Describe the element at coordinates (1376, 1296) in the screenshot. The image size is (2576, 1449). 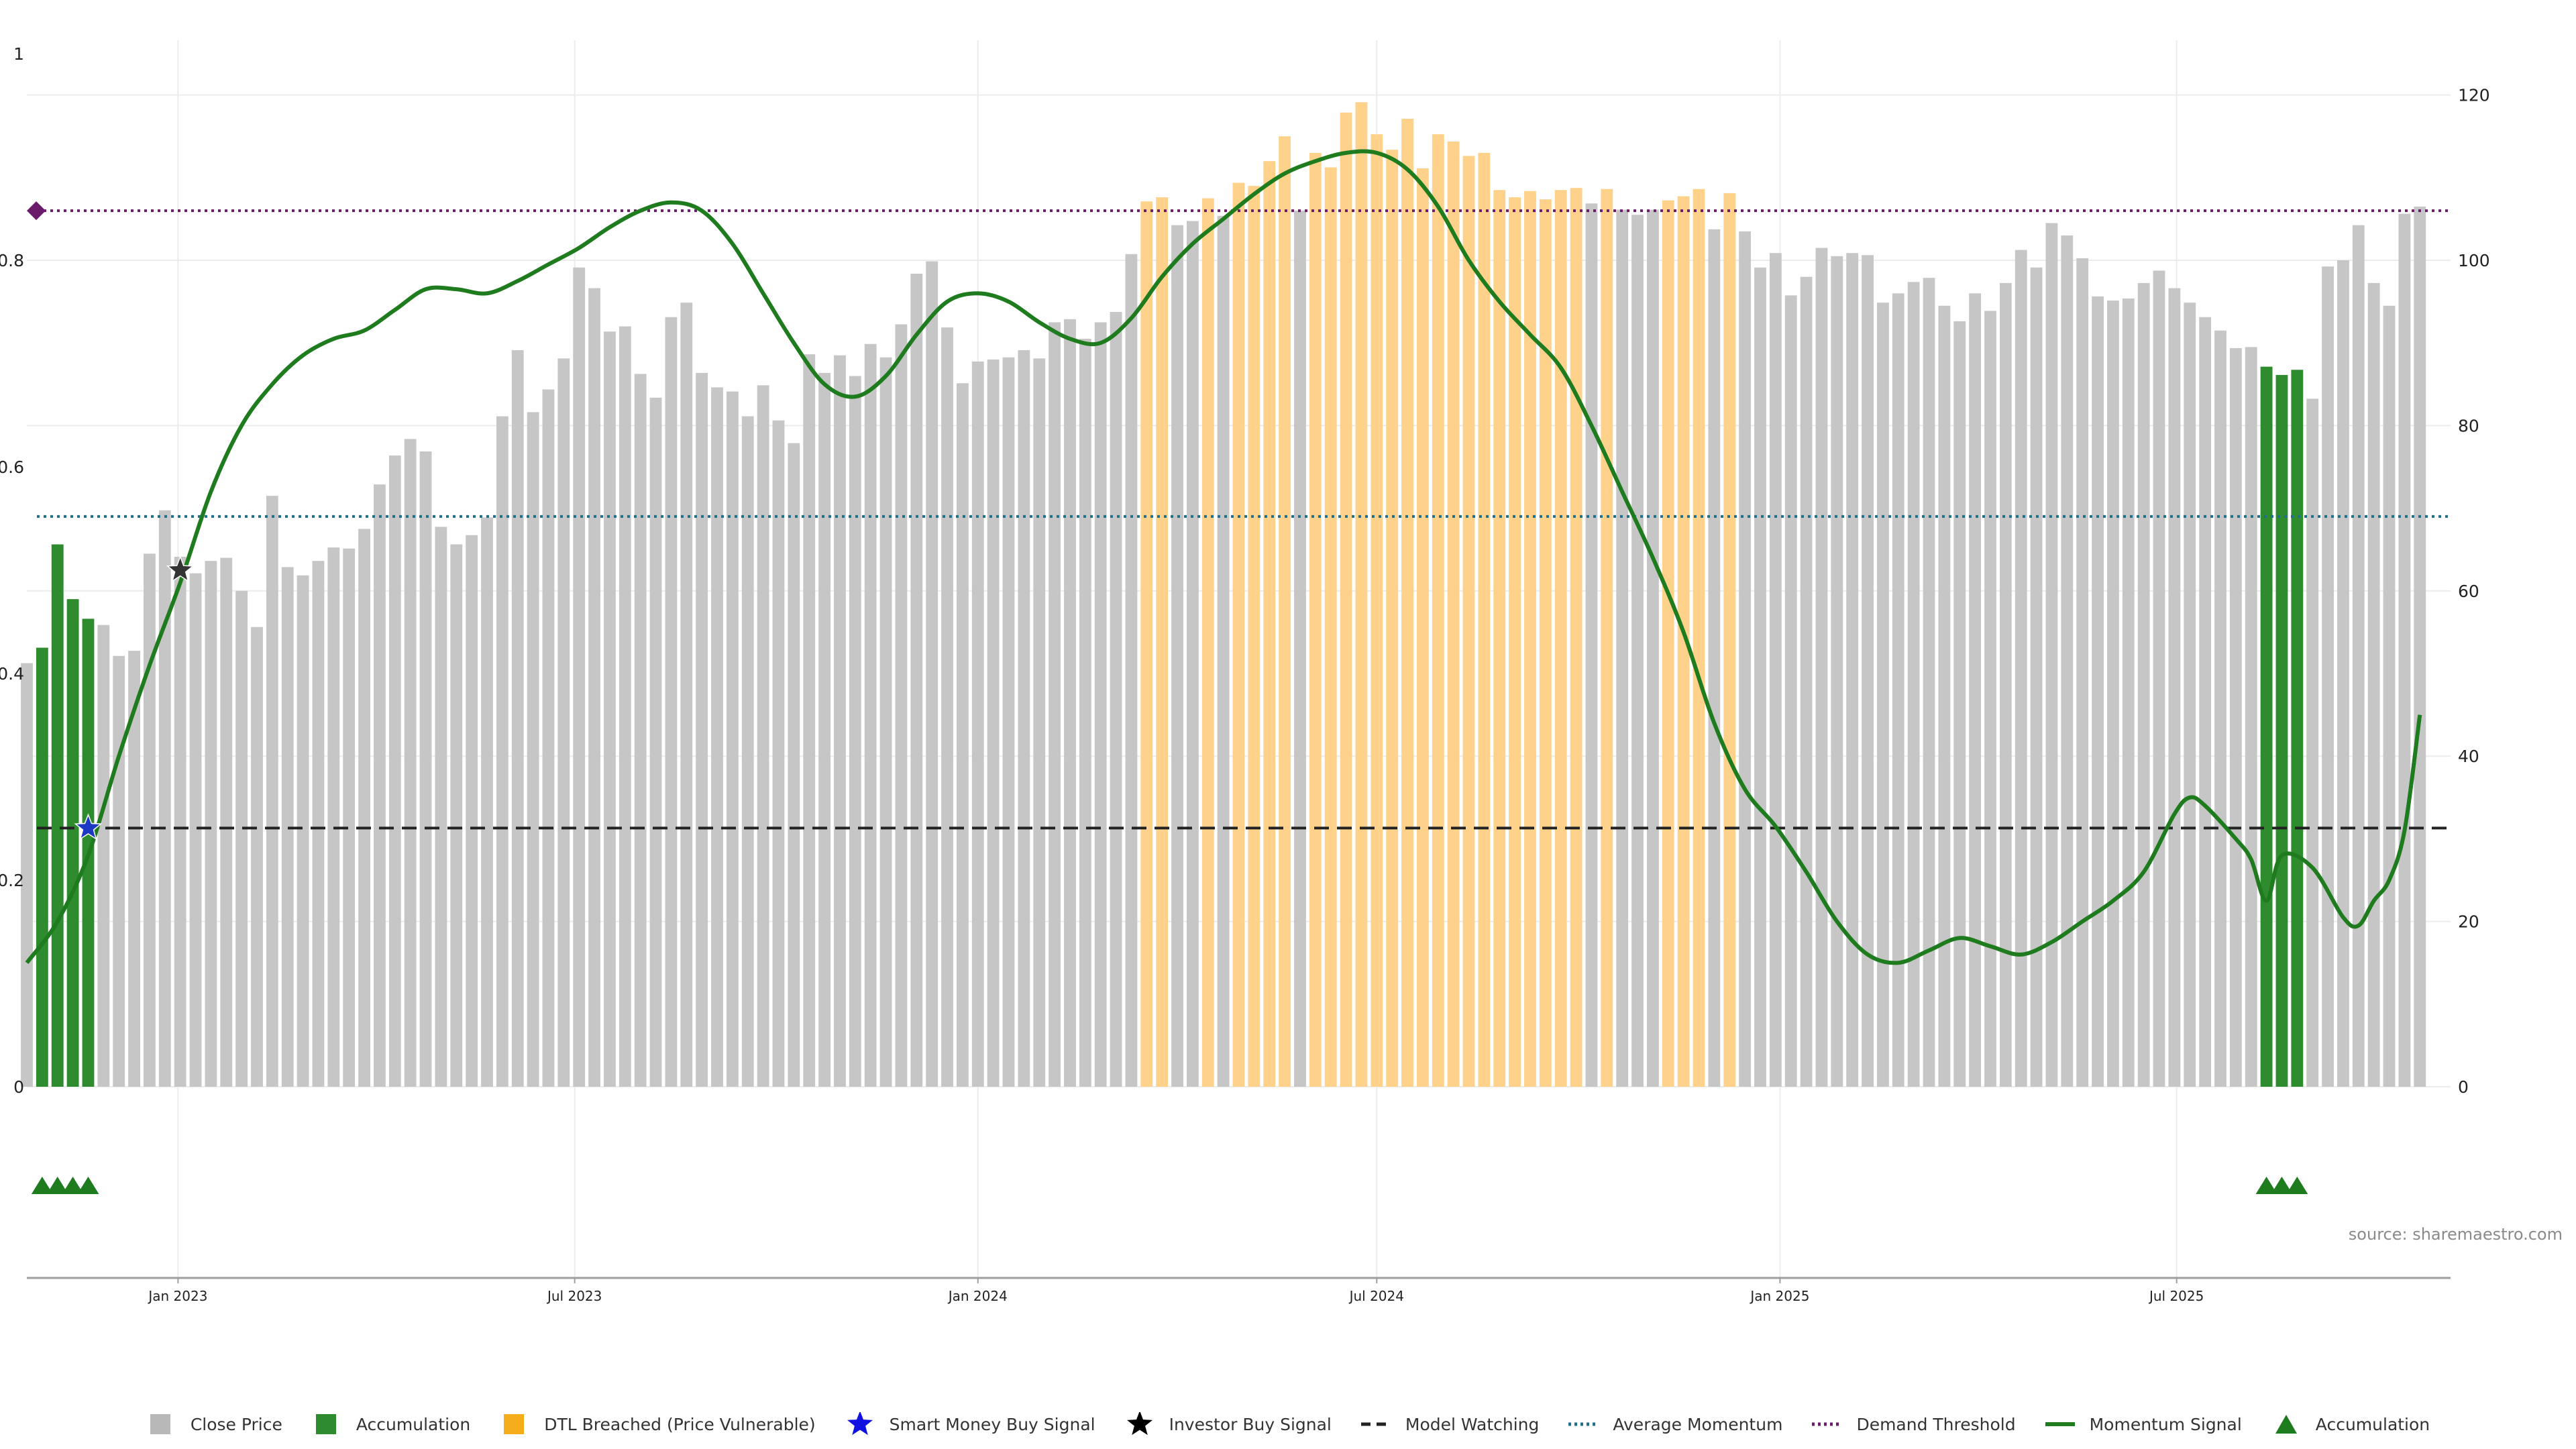
I see `x-axis-tick: Jul 2024` at that location.